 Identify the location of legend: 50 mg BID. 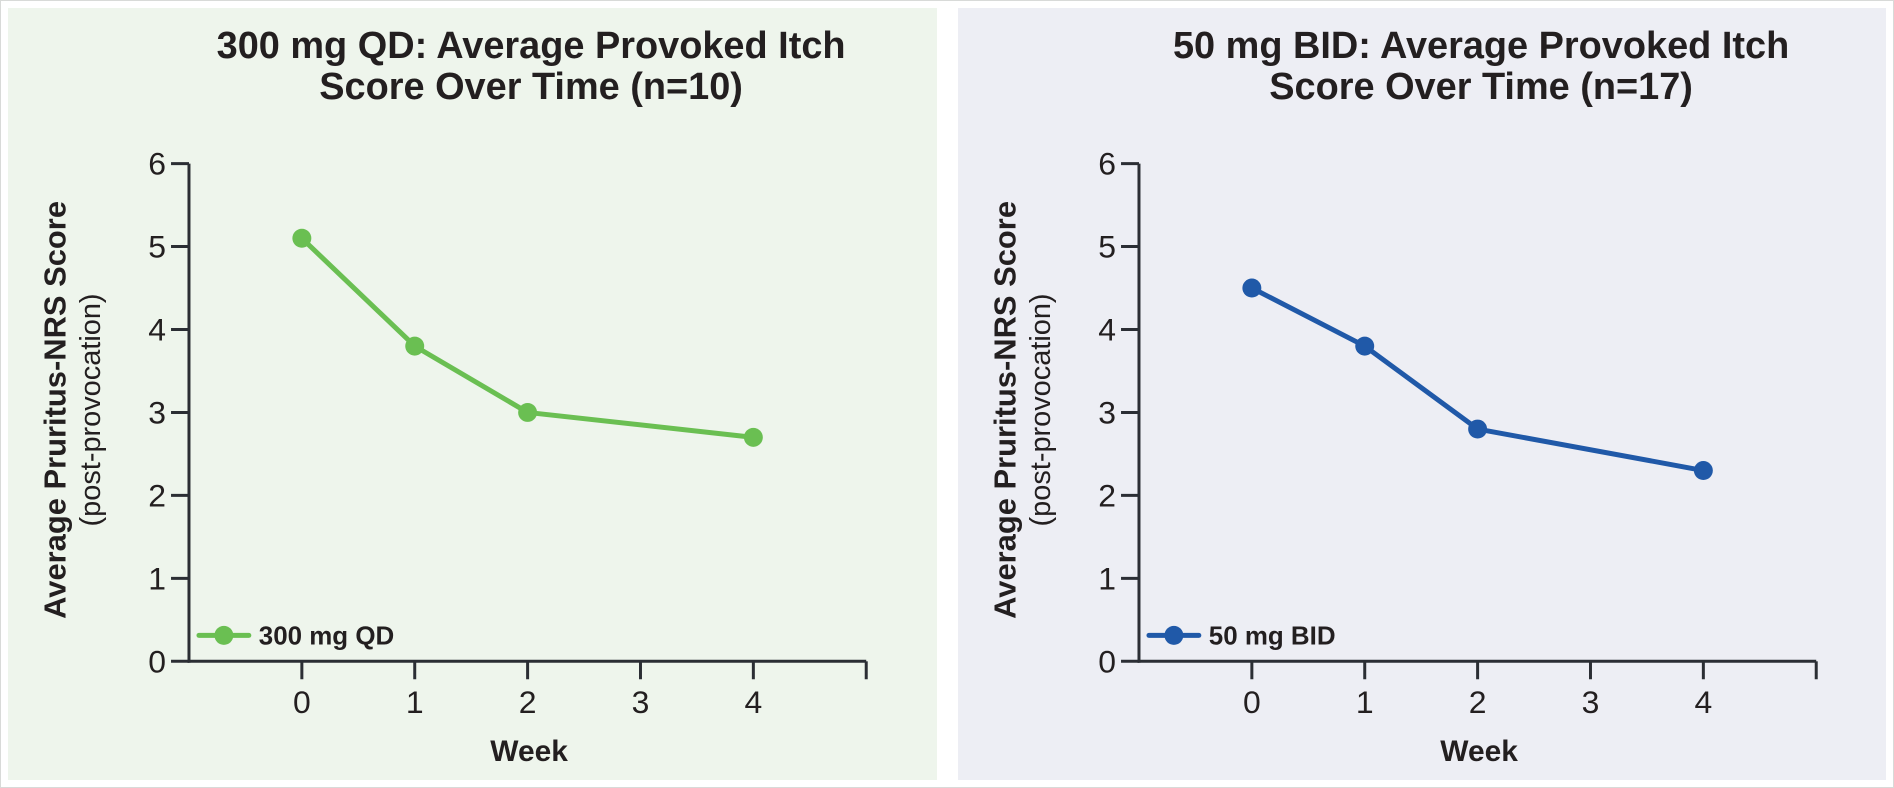
(1240, 636).